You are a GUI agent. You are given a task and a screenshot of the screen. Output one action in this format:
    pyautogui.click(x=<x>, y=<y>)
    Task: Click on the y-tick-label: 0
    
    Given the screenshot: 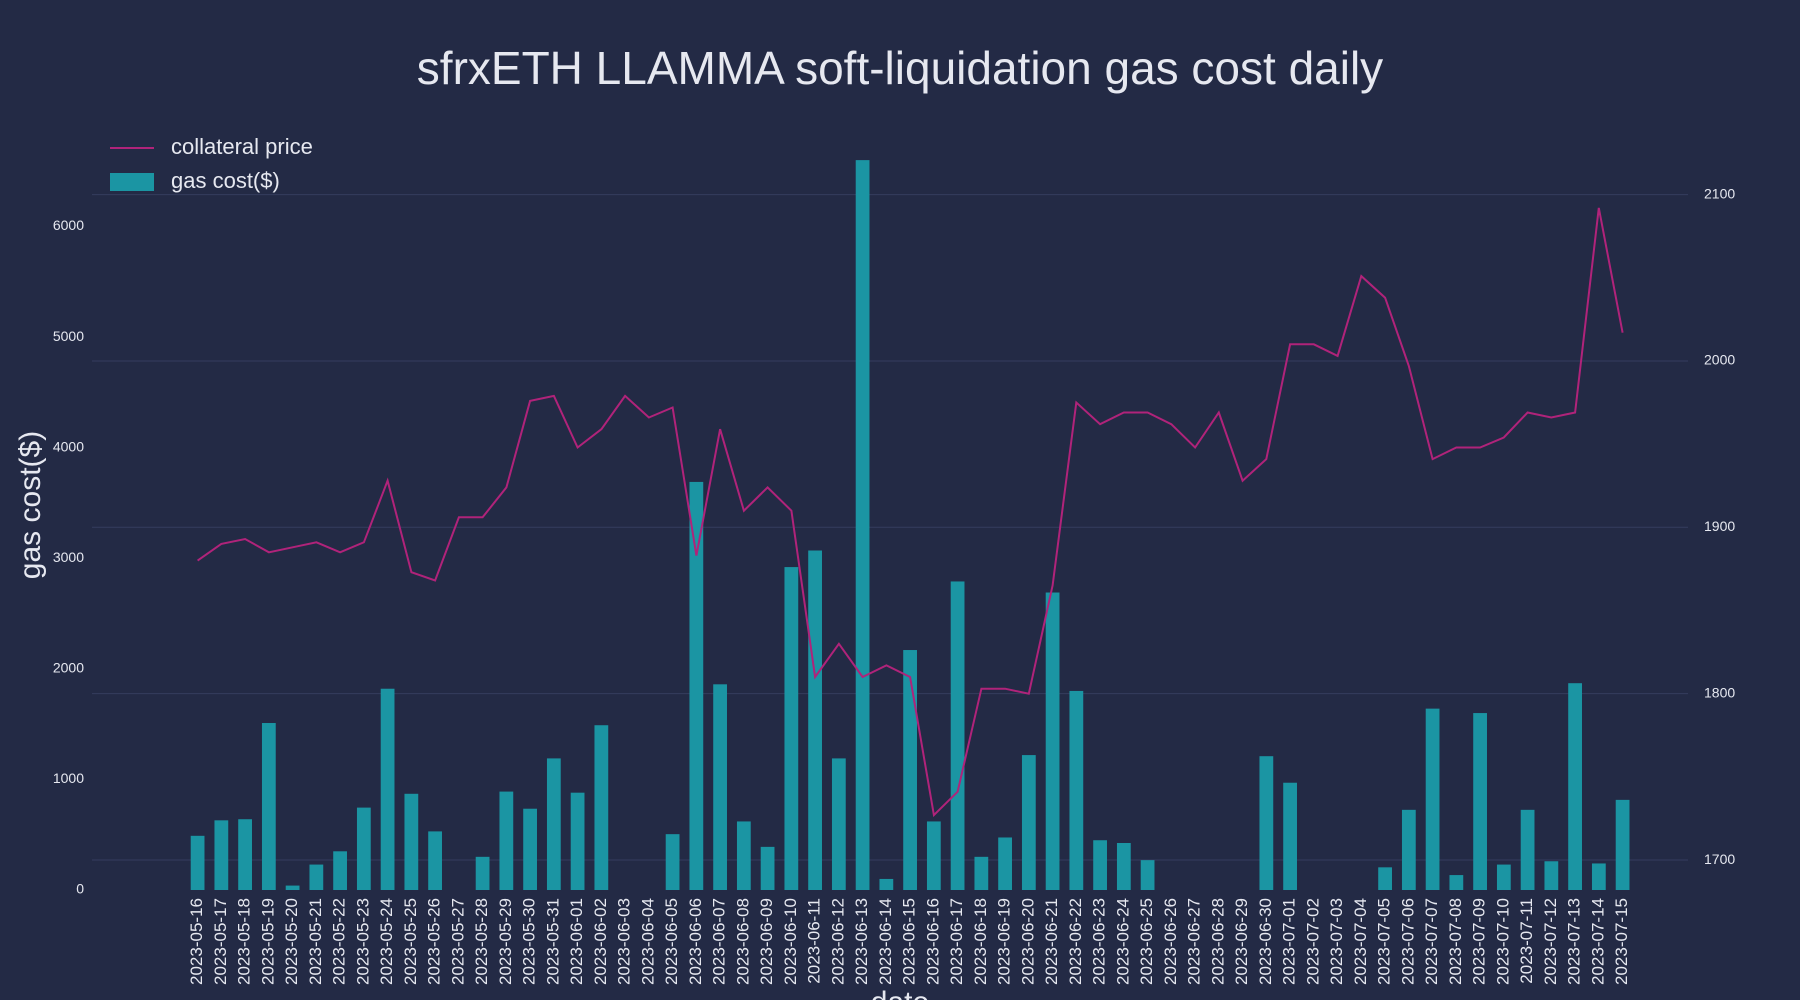 What is the action you would take?
    pyautogui.click(x=80, y=889)
    